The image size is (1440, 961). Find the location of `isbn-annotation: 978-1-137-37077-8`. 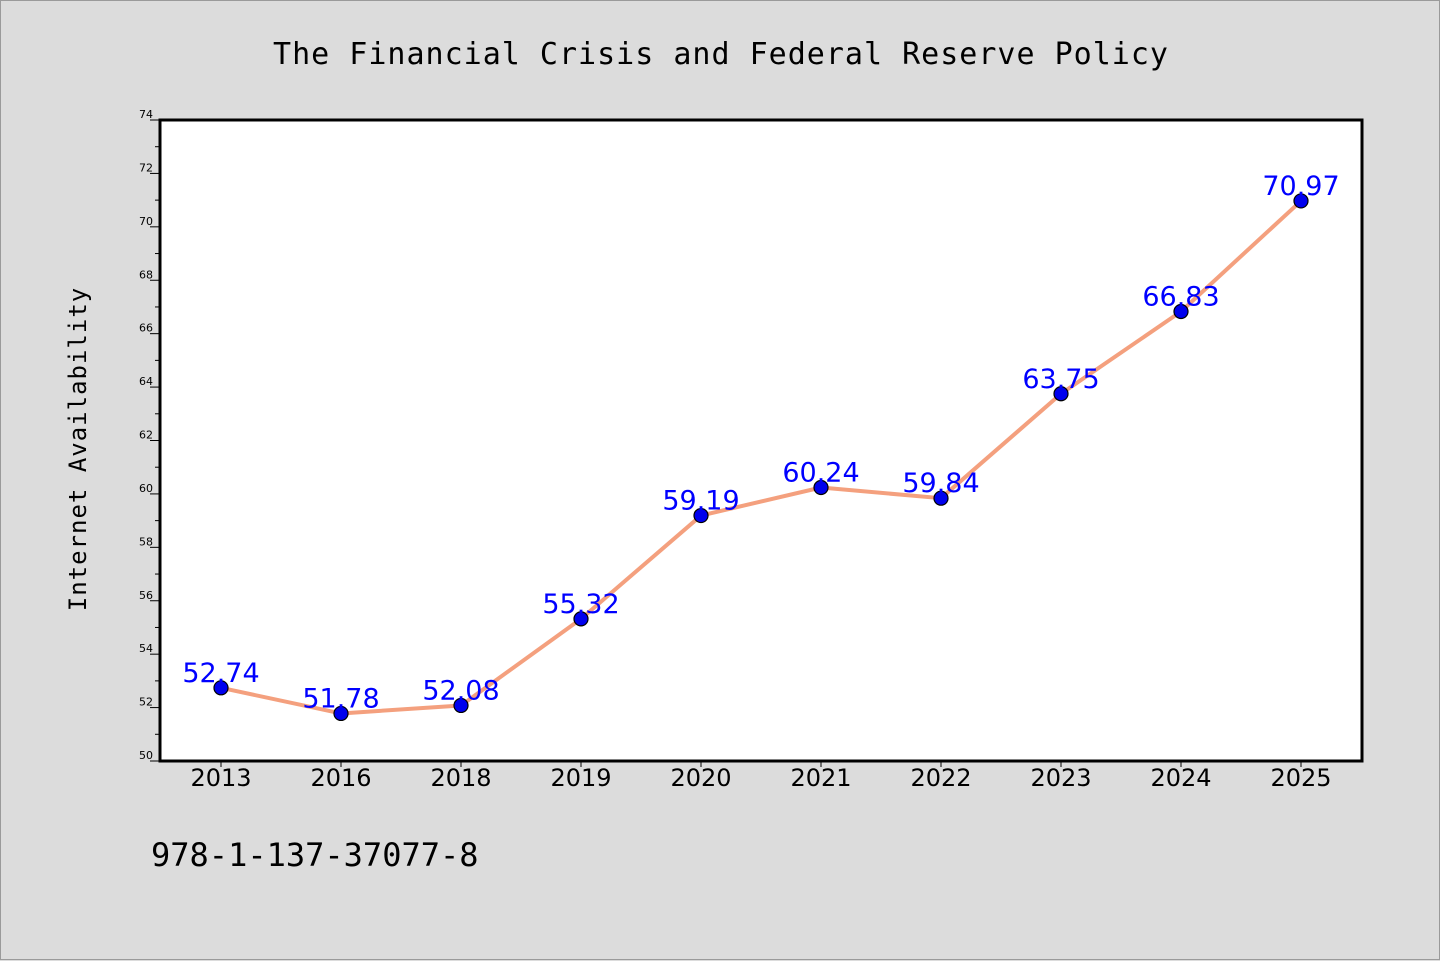

isbn-annotation: 978-1-137-37077-8 is located at coordinates (315, 855).